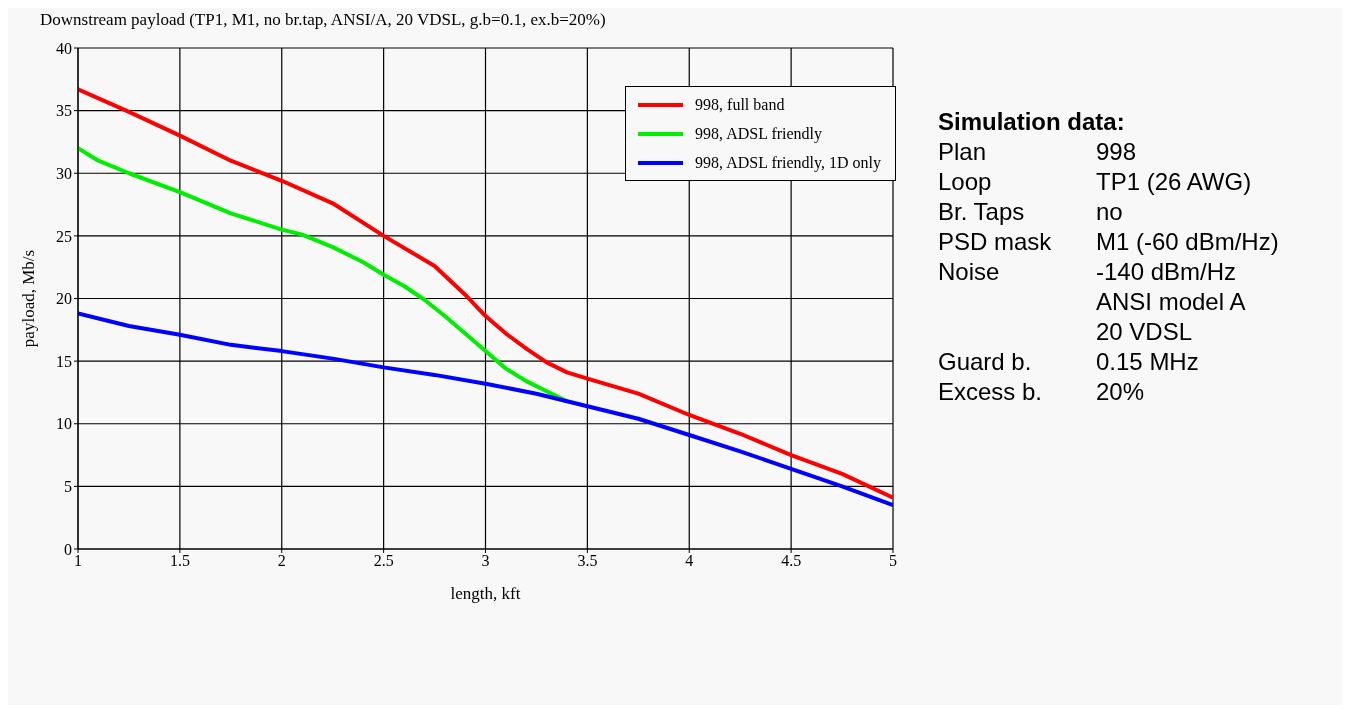 The width and height of the screenshot is (1350, 713). Describe the element at coordinates (323, 20) in the screenshot. I see `chart-title: Downstream payload (TP1, M1, no br.tap, ANSI/A, 20 VDSL, g.b=0.1, ex.b=20%)` at that location.